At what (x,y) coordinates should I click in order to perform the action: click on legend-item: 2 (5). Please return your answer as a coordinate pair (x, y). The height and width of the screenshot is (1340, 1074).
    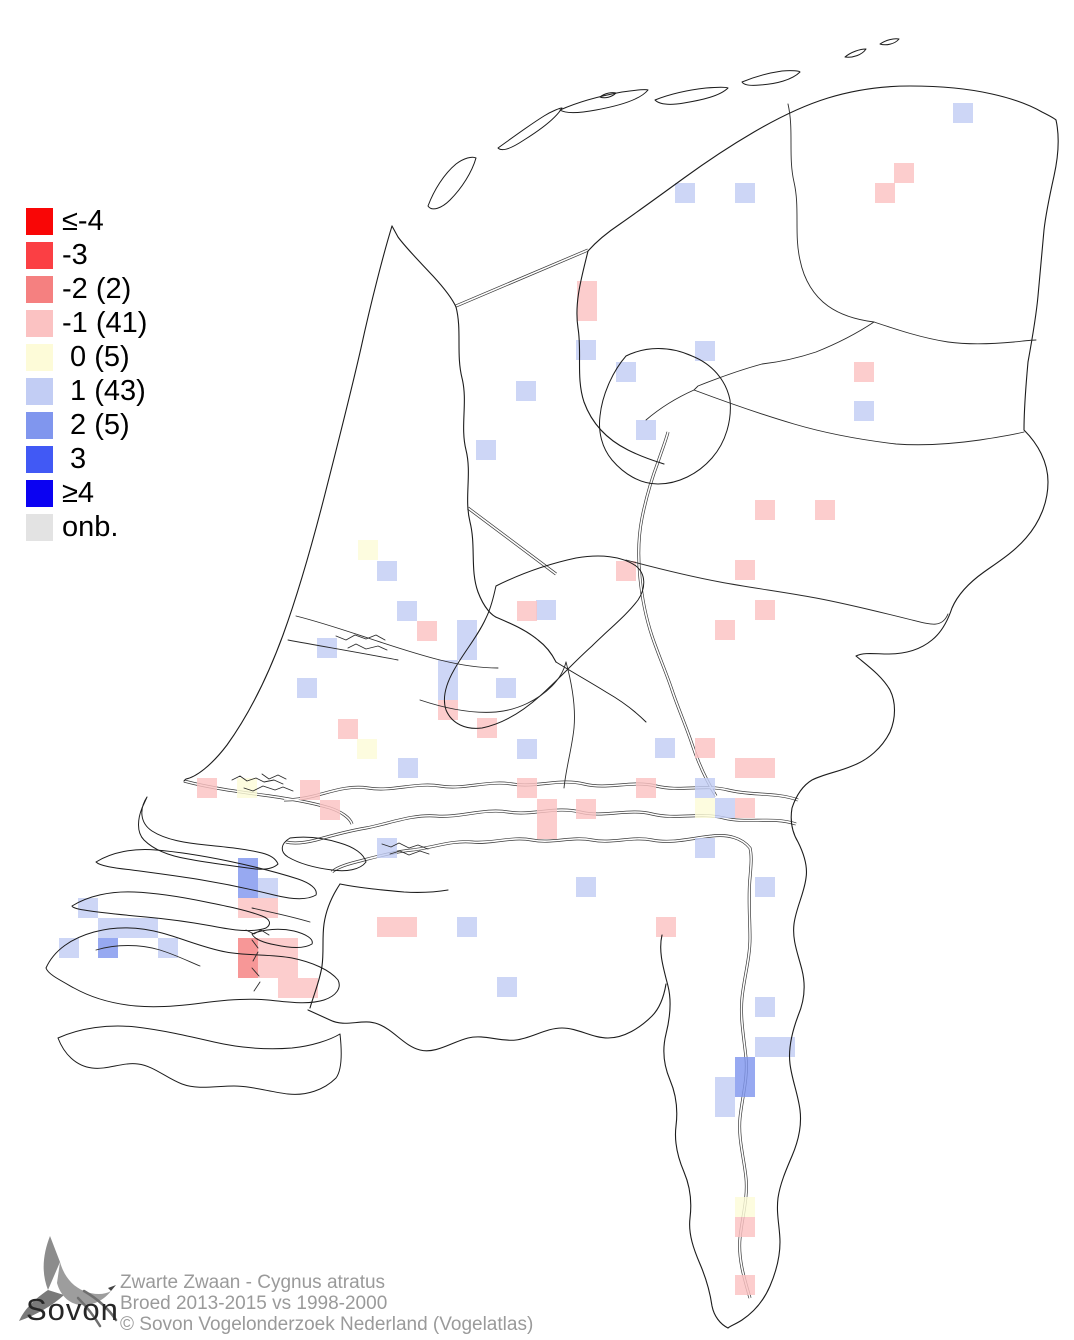
    Looking at the image, I should click on (86, 425).